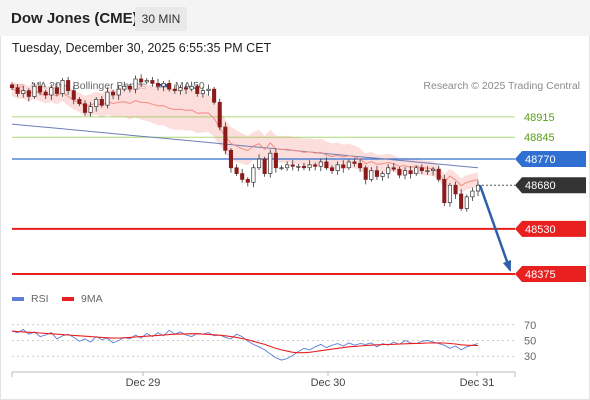  I want to click on instrument-title: Dow Jones (CME), so click(74, 18).